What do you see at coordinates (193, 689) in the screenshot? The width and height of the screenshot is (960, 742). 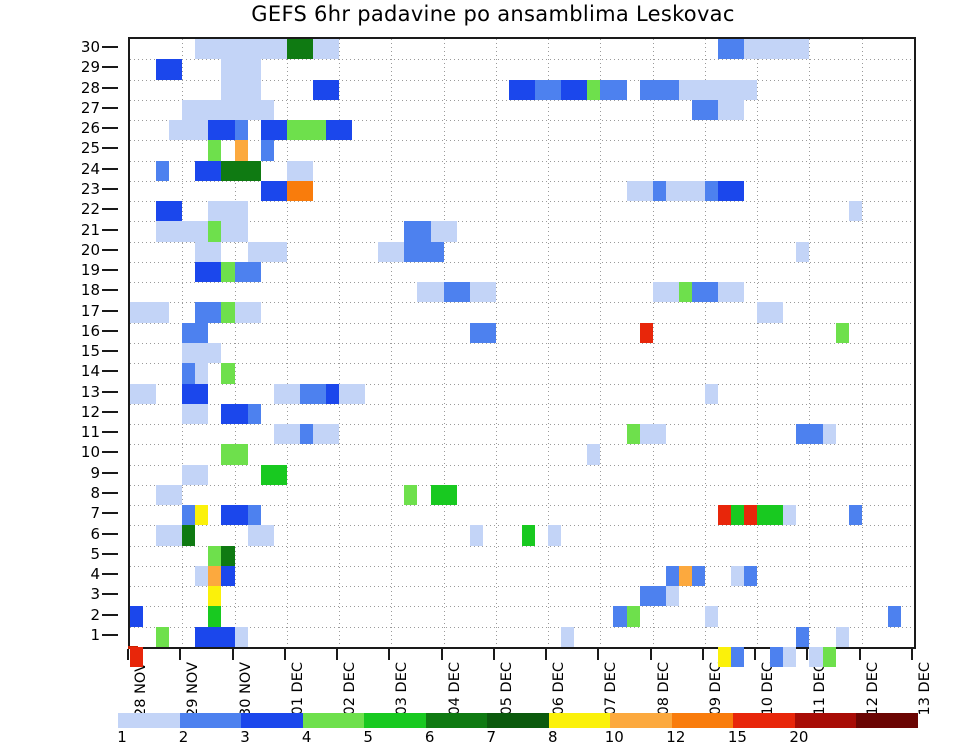 I see `x-tick-label: 29 NOV` at bounding box center [193, 689].